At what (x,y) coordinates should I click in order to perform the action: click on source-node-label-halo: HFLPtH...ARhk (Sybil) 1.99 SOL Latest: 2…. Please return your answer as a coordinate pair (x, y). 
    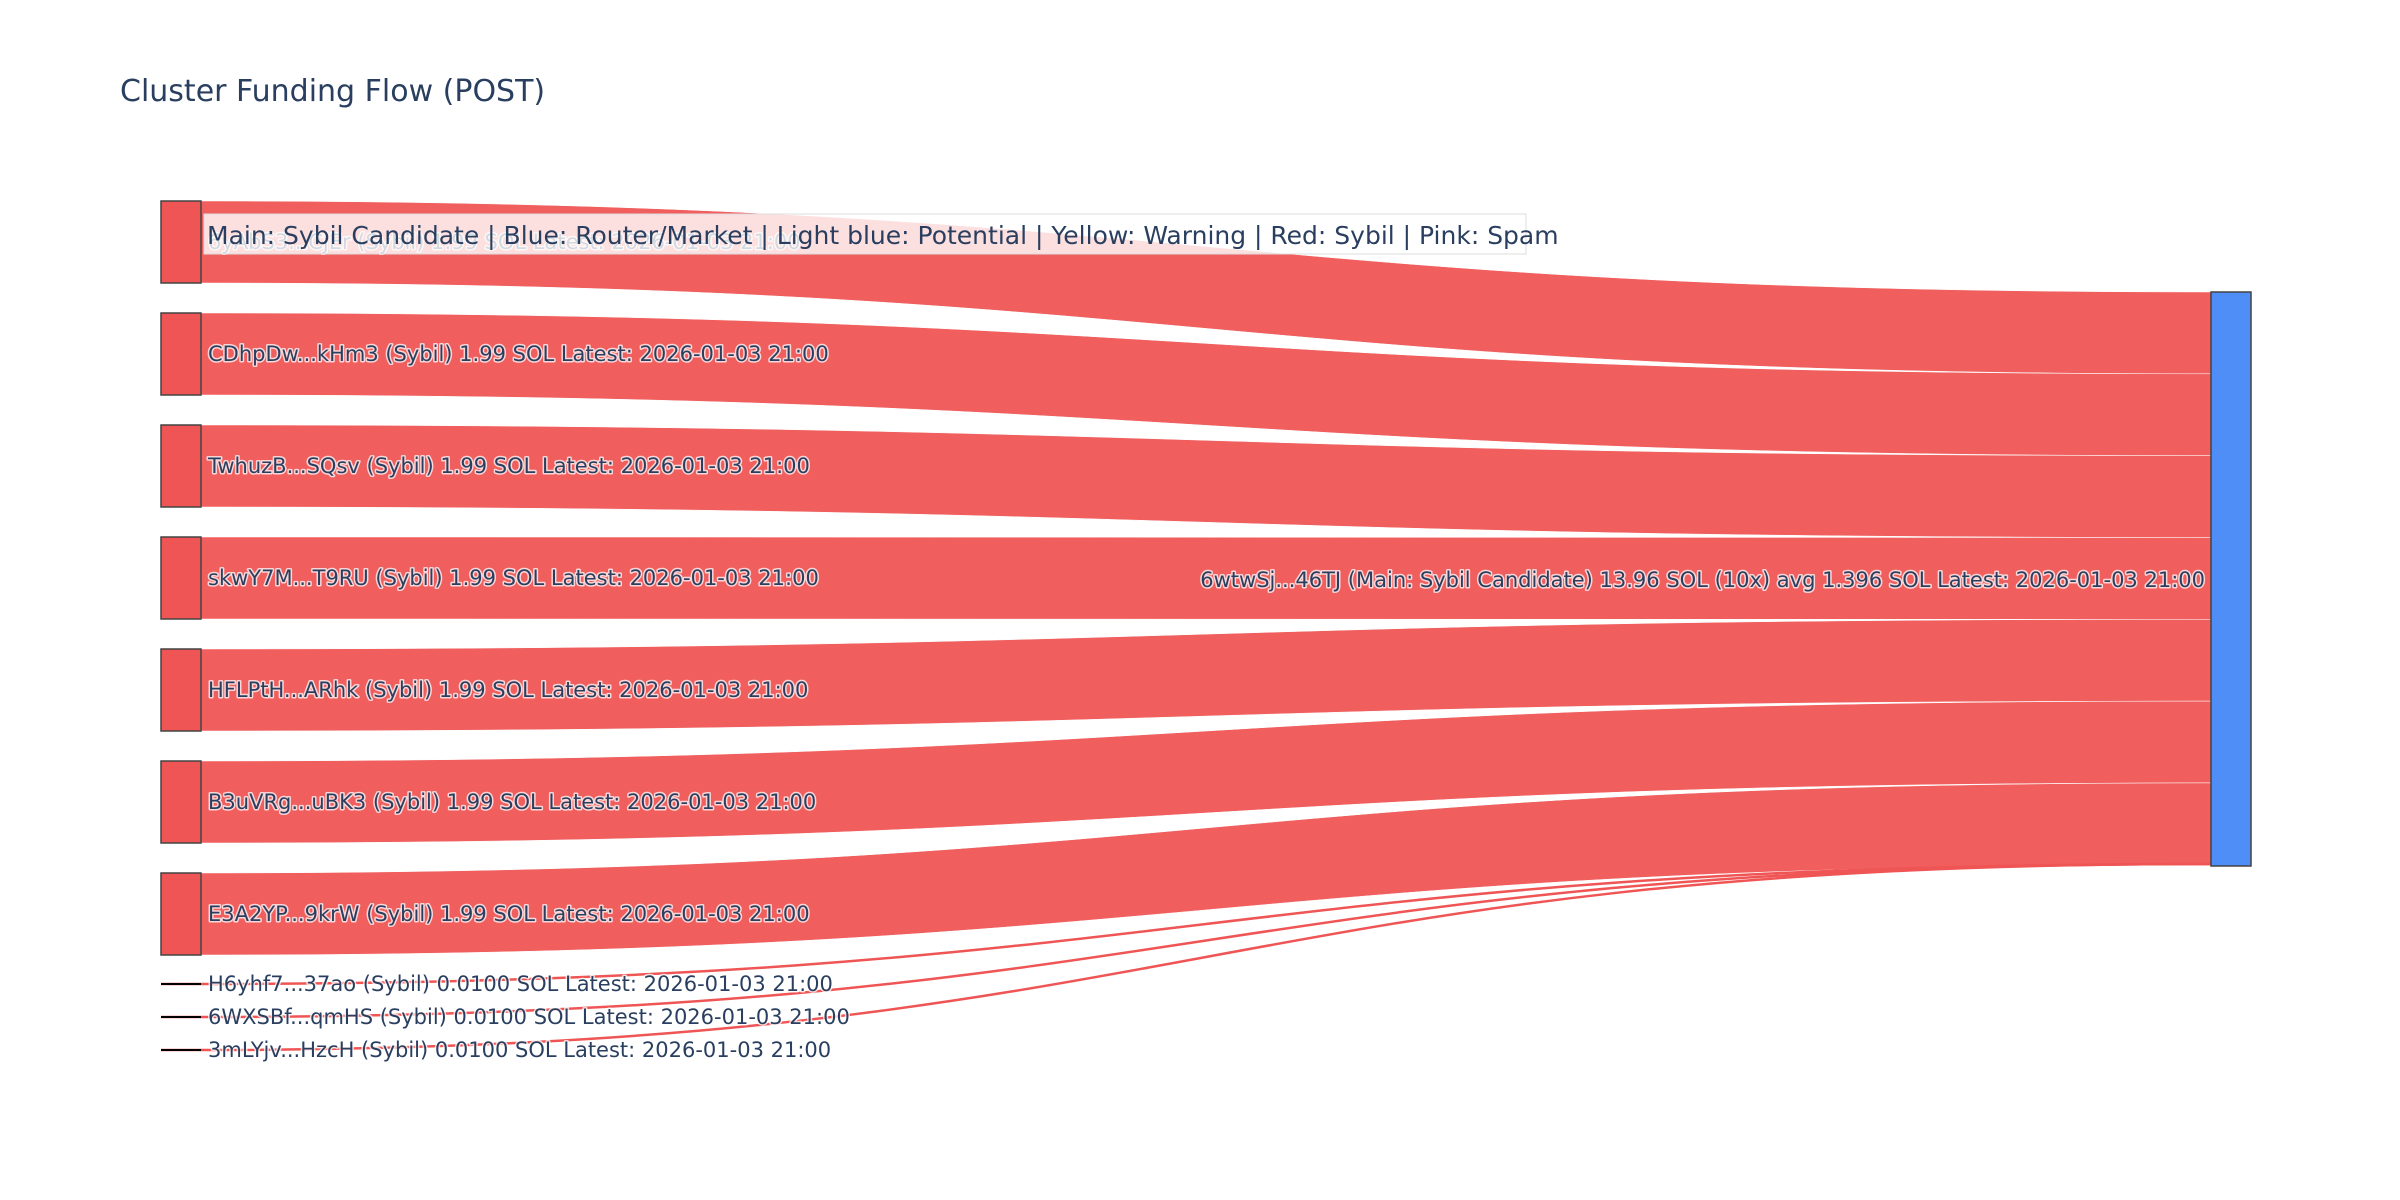
    Looking at the image, I should click on (508, 690).